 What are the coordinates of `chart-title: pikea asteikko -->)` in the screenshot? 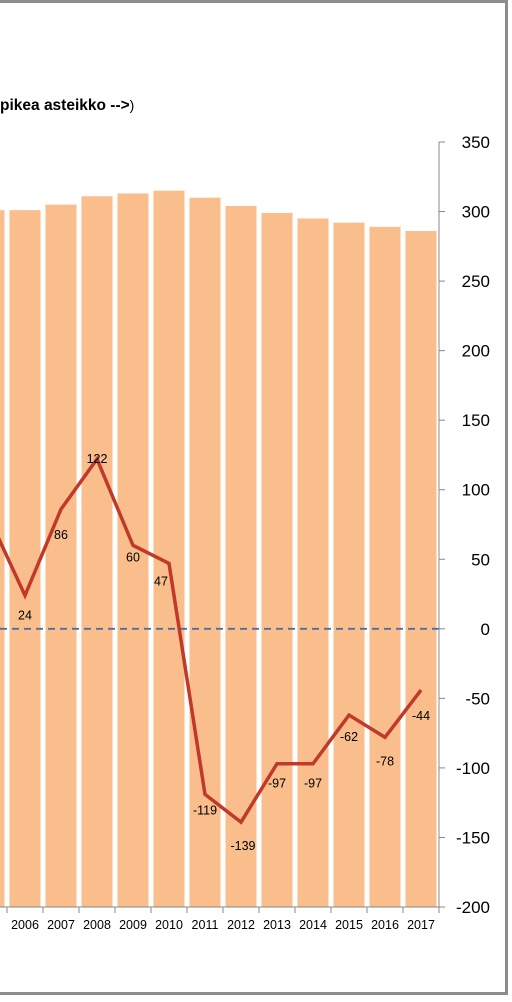 It's located at (67, 106).